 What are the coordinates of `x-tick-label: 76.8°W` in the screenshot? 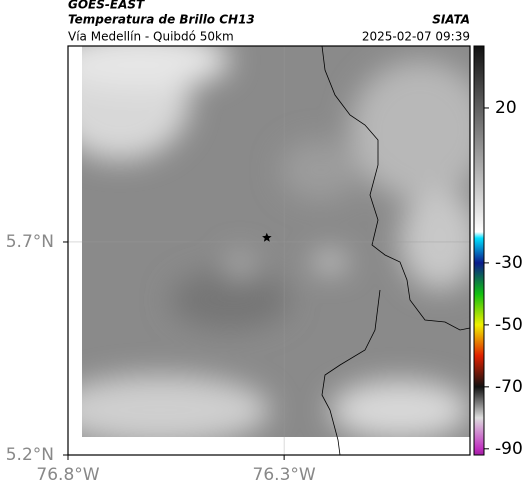 It's located at (67, 475).